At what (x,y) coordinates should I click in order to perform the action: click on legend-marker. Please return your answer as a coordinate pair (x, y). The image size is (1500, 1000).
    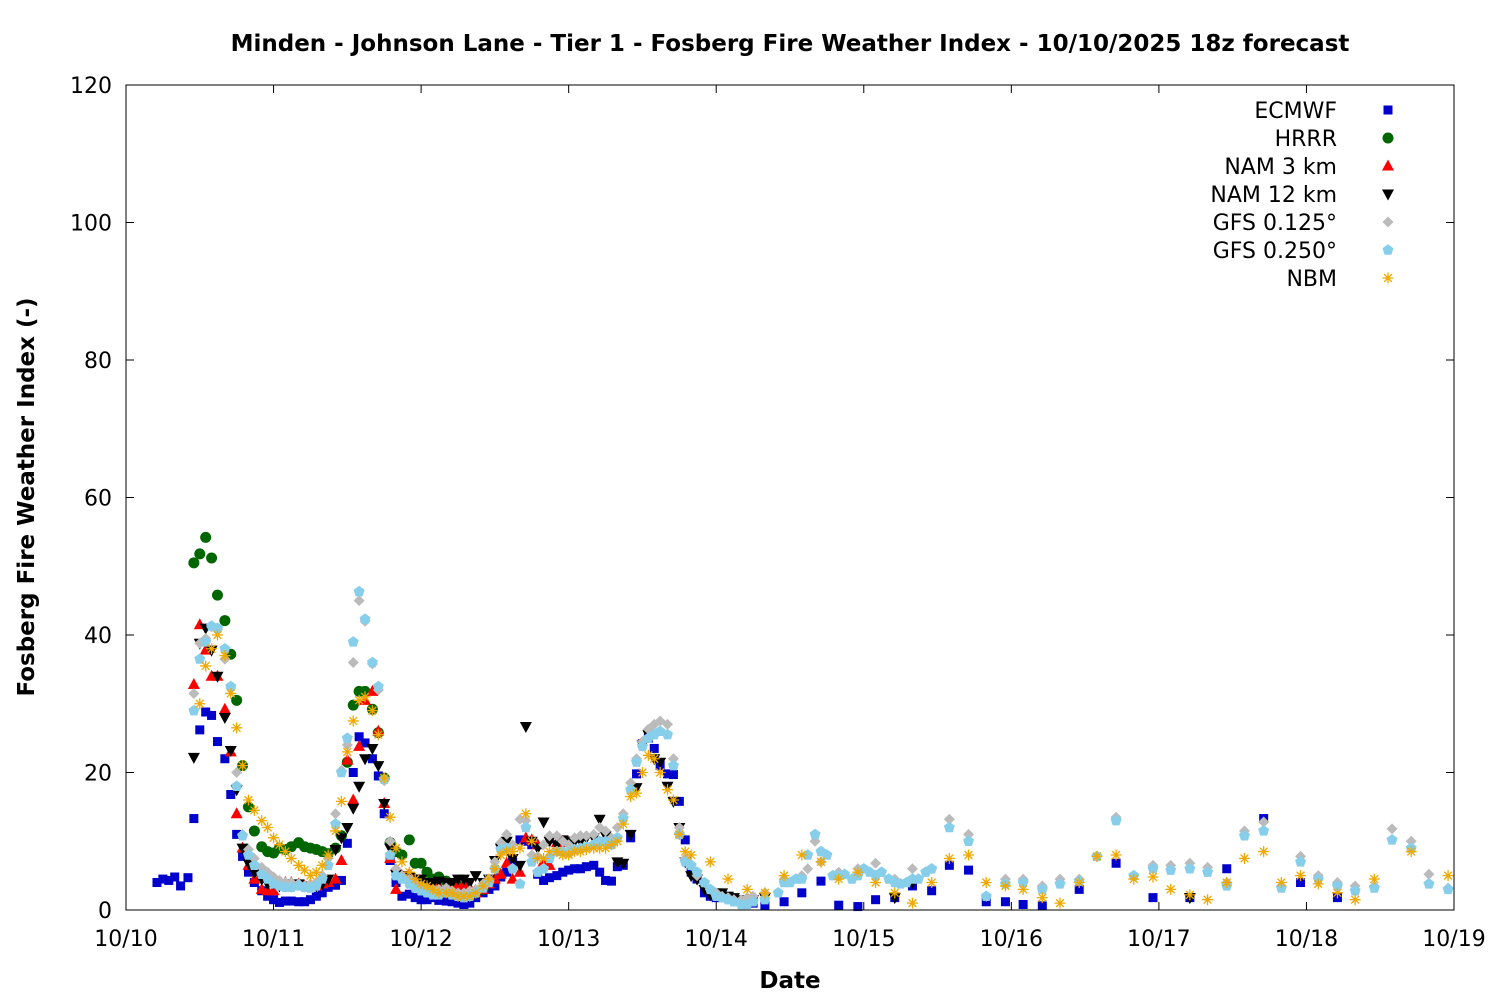
    Looking at the image, I should click on (1388, 249).